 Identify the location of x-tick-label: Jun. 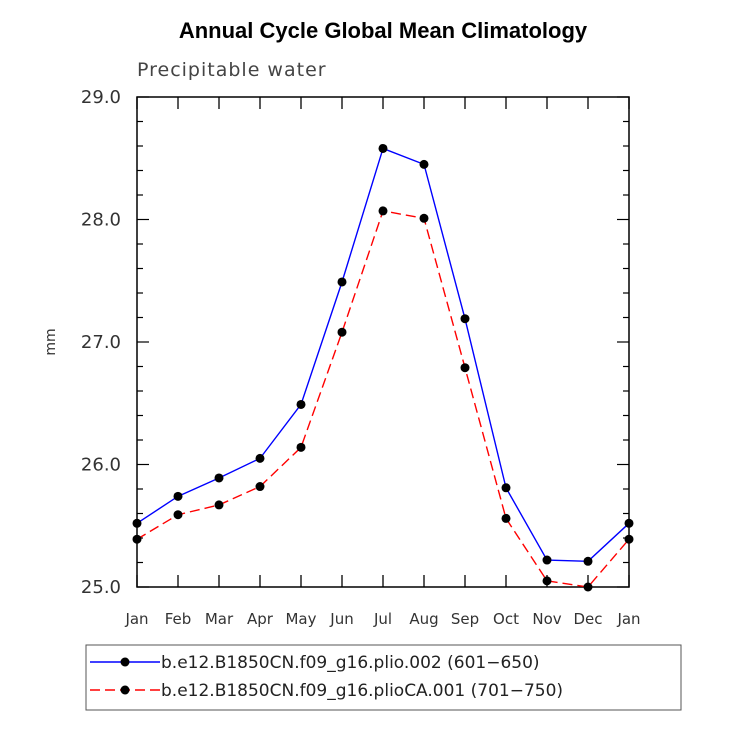
(341, 619).